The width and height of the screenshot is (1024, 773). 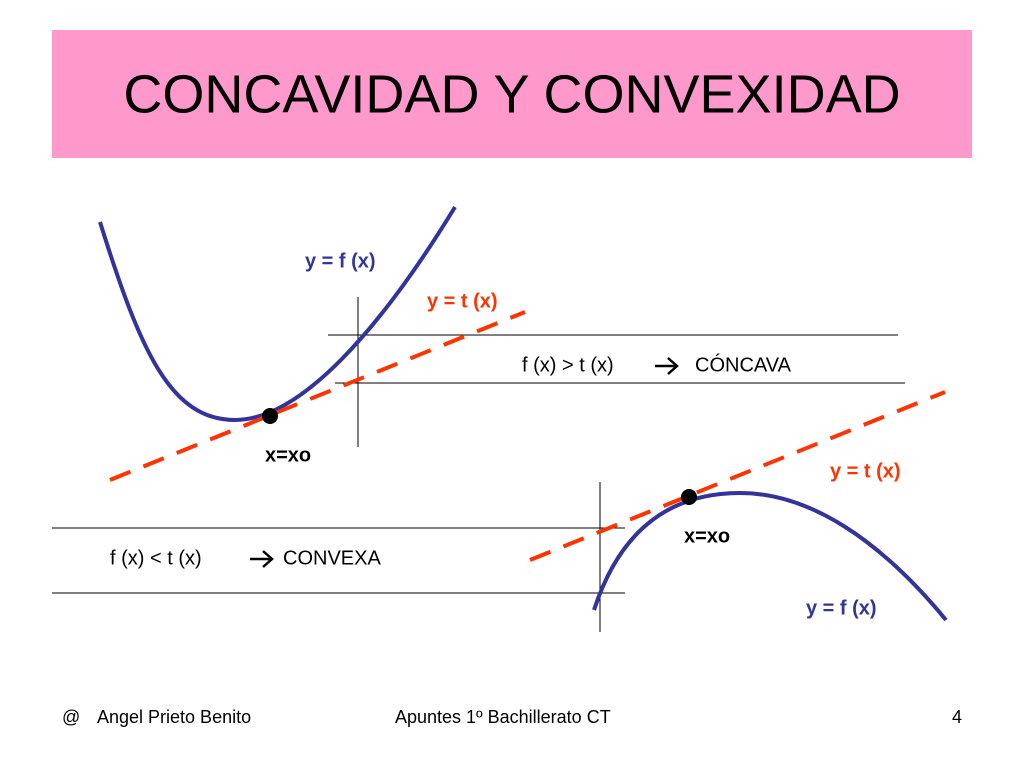 I want to click on result: CONVEXA, so click(x=332, y=558).